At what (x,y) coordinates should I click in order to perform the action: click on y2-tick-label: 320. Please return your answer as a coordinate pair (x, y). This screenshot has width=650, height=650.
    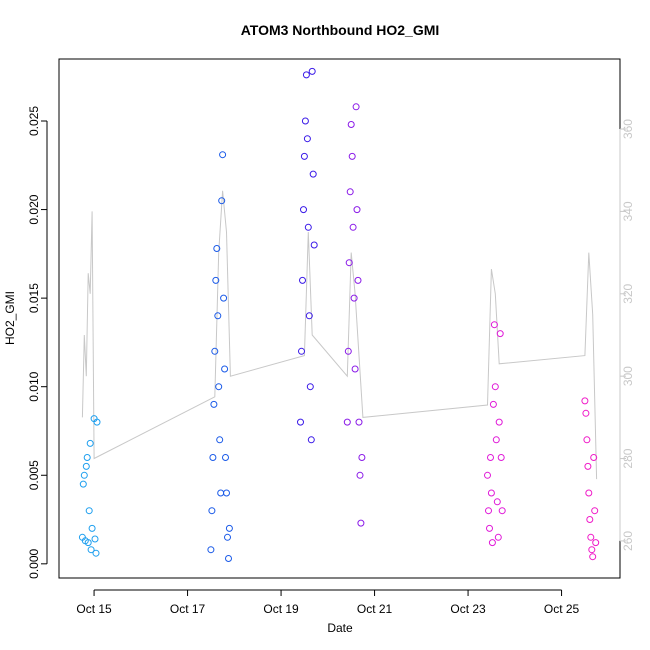
    Looking at the image, I should click on (628, 293).